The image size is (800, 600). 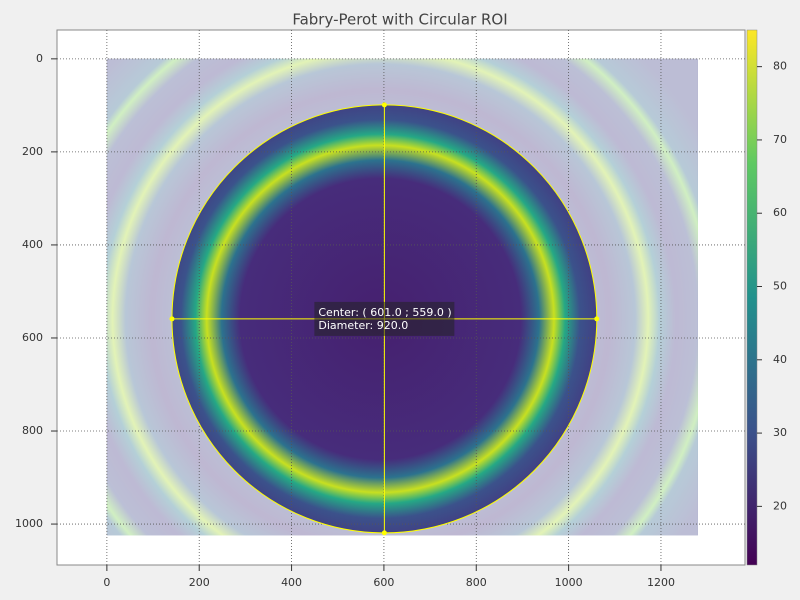 I want to click on y-tick-label: 0, so click(x=39, y=58).